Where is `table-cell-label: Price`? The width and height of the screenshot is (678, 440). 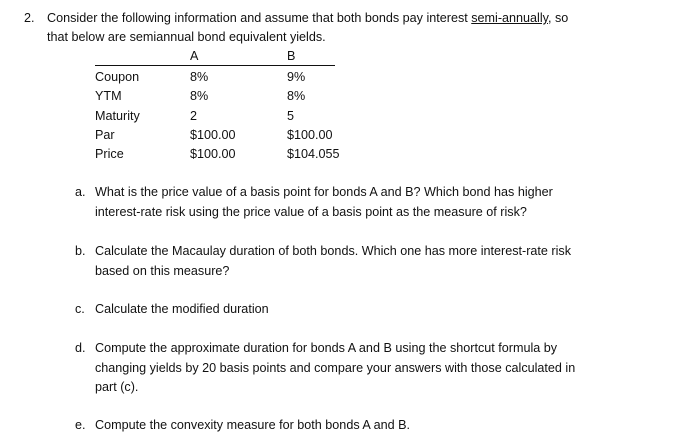
table-cell-label: Price is located at coordinates (109, 154).